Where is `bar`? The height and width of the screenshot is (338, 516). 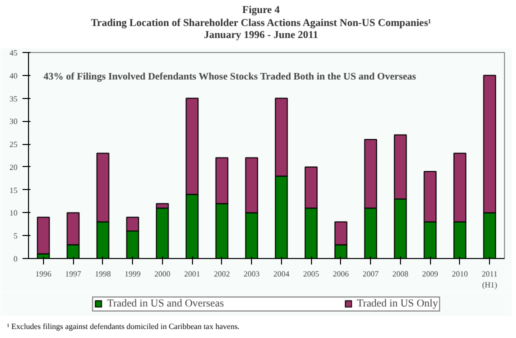
bar is located at coordinates (43, 235).